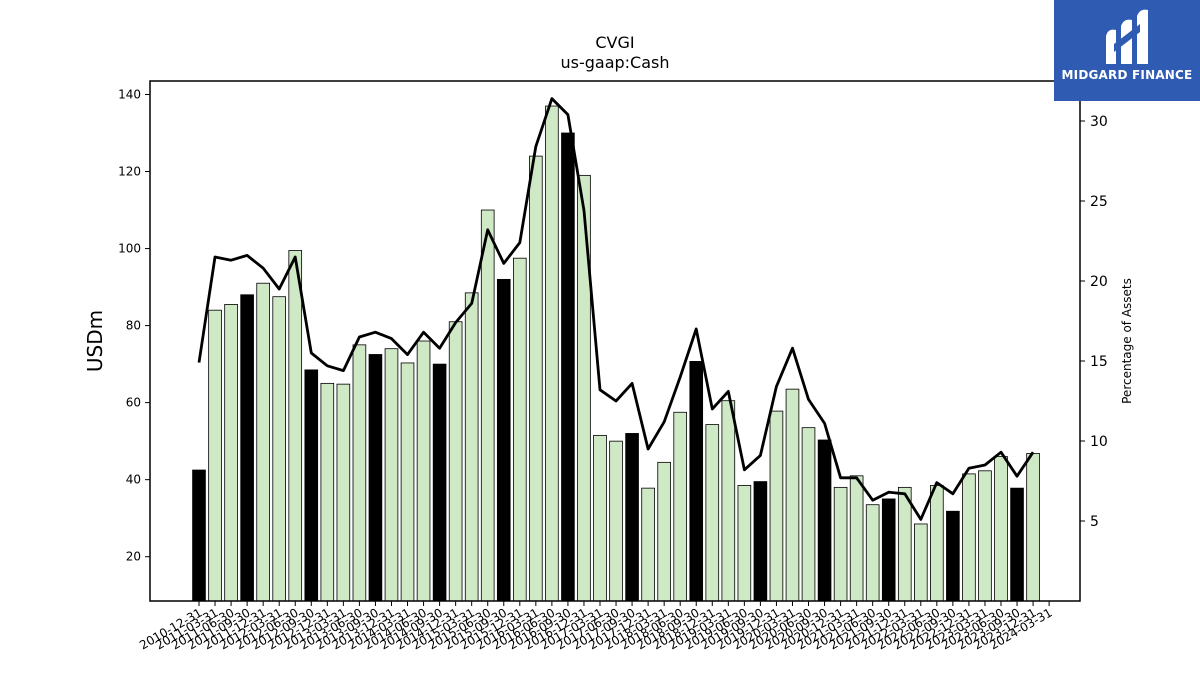 This screenshot has height=675, width=1200. What do you see at coordinates (133, 480) in the screenshot?
I see `y-tick-label: 40` at bounding box center [133, 480].